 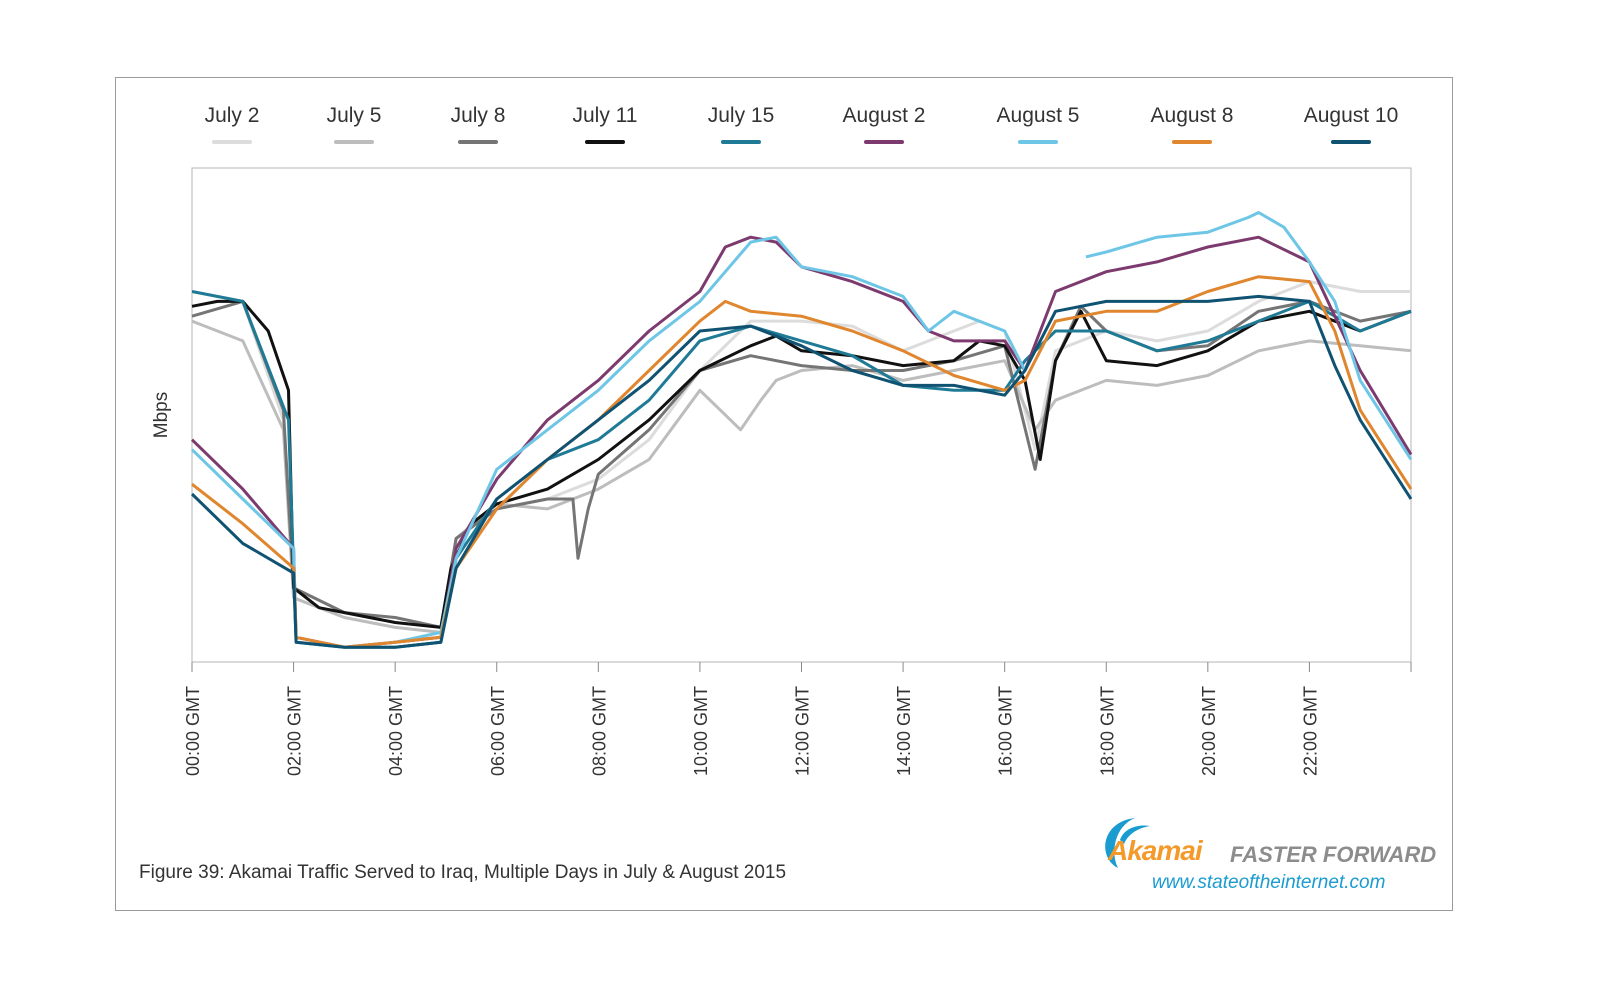 I want to click on x-tick-label: 10:00 GMT, so click(x=701, y=731).